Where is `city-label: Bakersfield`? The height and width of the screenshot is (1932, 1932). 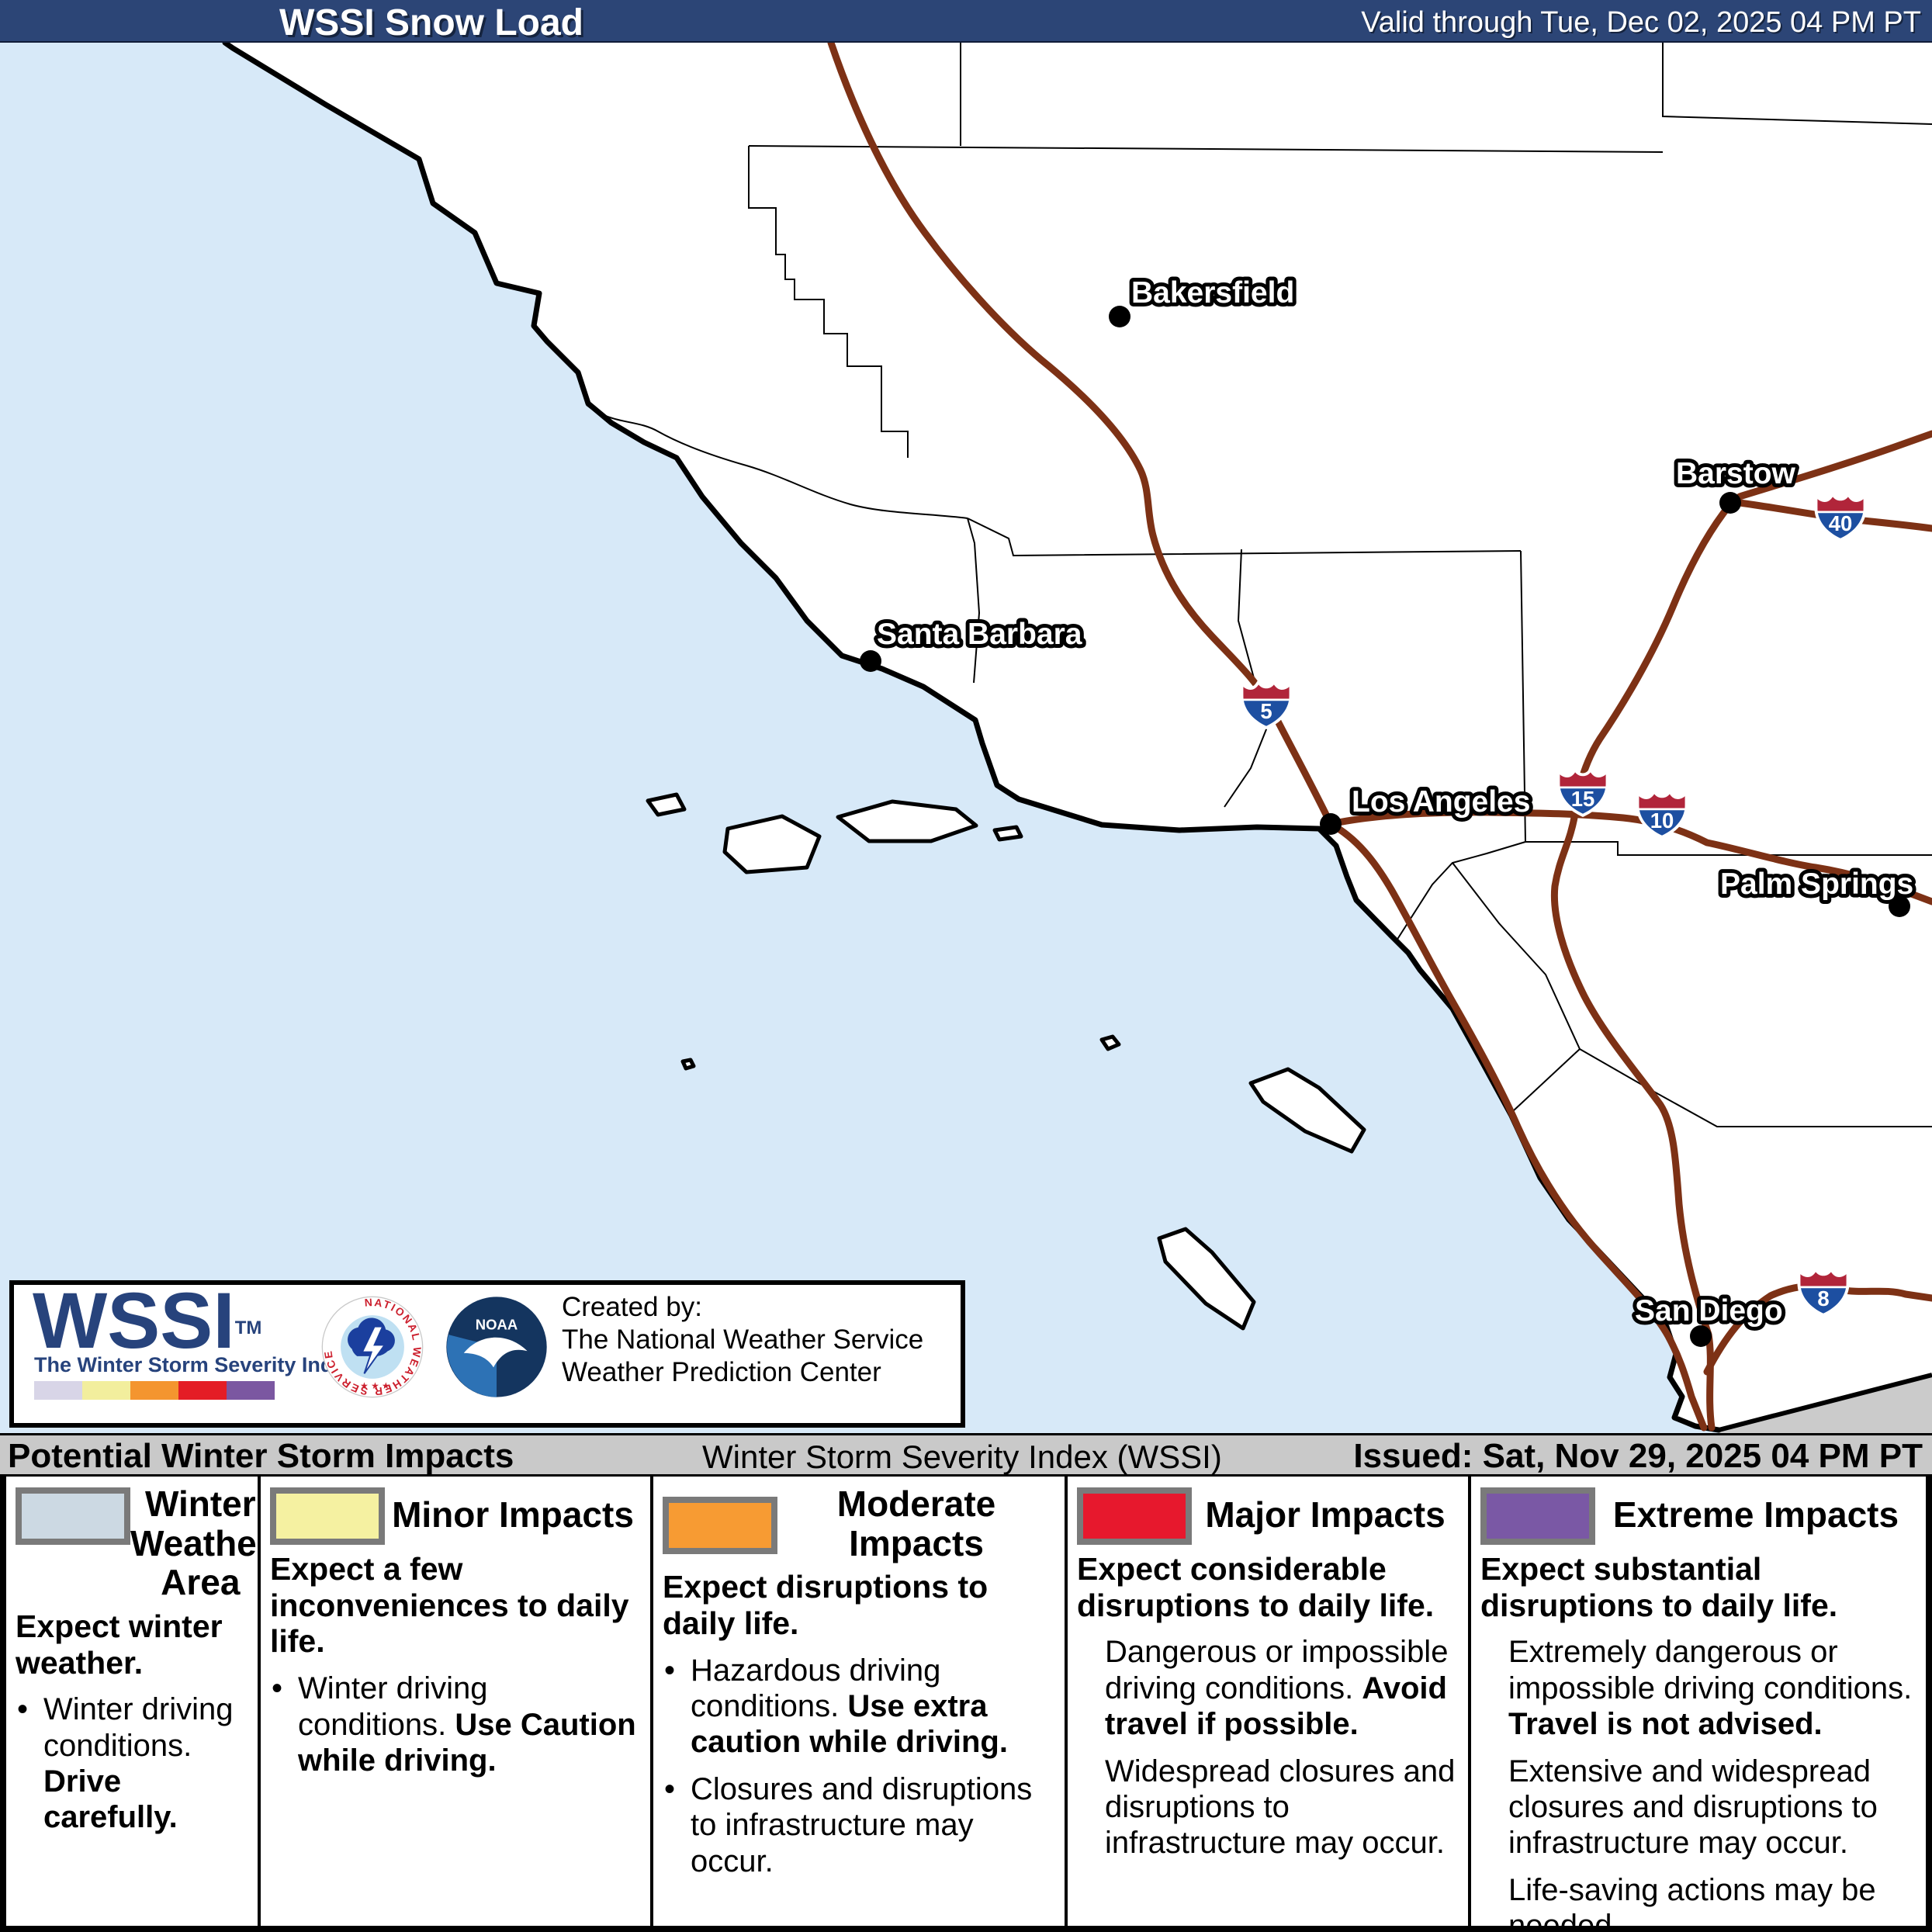
city-label: Bakersfield is located at coordinates (1212, 293).